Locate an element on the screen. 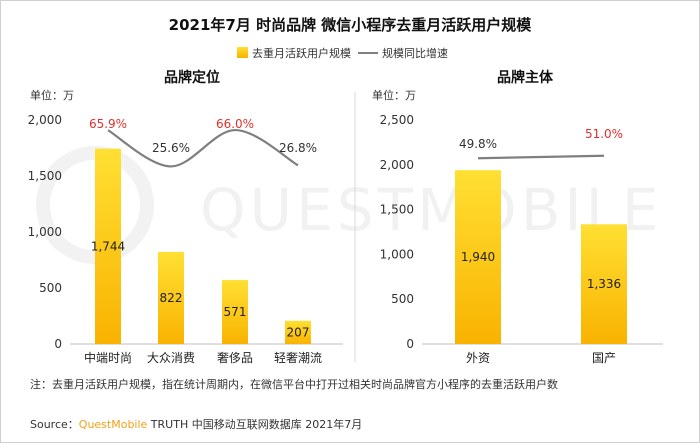 The width and height of the screenshot is (700, 443). legend-bar-label: 去重月活跃用户规模 is located at coordinates (301, 53).